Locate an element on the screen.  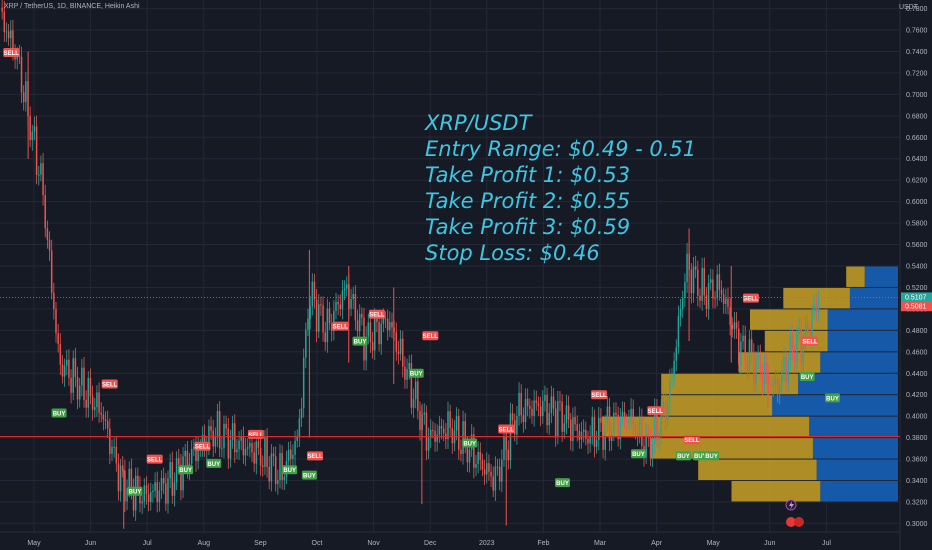
price-tick-label: 0.3200 is located at coordinates (917, 502).